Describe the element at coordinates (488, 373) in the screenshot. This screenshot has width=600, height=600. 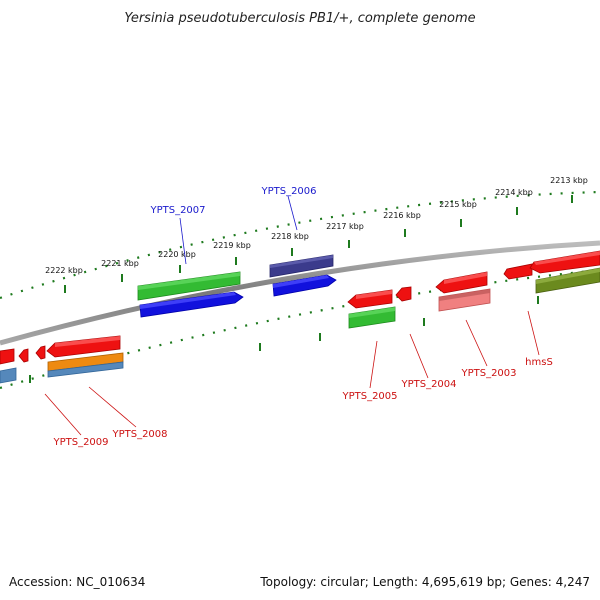
I see `gene-label-ypts-2003: YPTS_2003` at that location.